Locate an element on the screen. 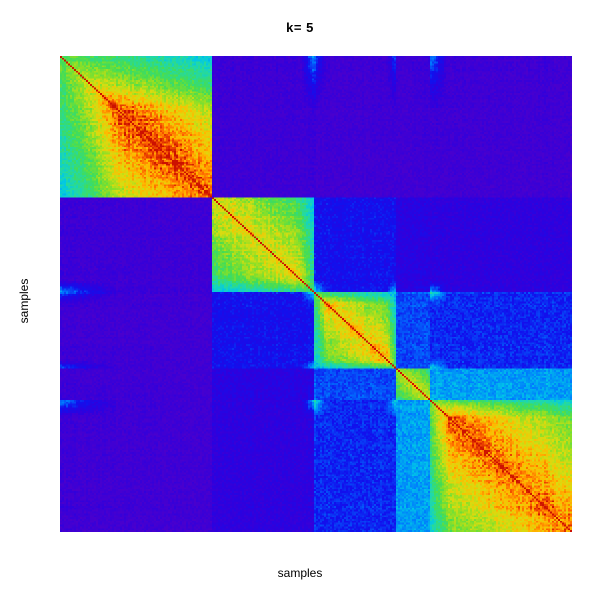  x-axis-label: samples is located at coordinates (300, 573).